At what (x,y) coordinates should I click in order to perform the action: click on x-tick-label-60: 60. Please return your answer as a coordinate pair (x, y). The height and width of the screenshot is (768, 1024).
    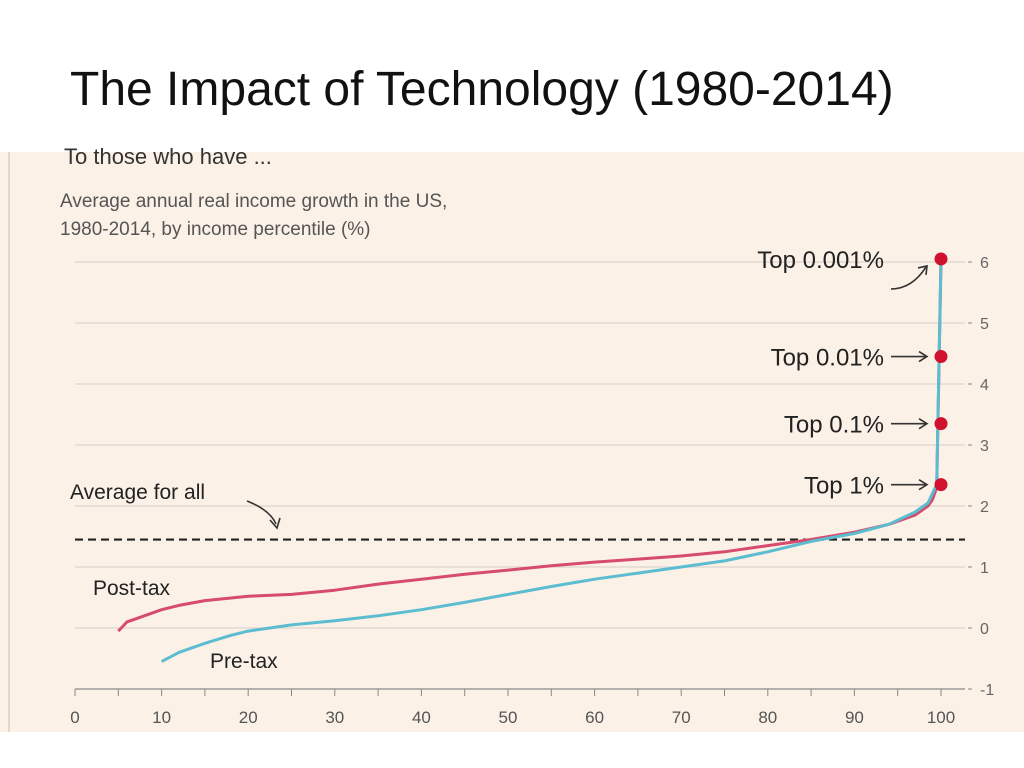
    Looking at the image, I should click on (594, 717).